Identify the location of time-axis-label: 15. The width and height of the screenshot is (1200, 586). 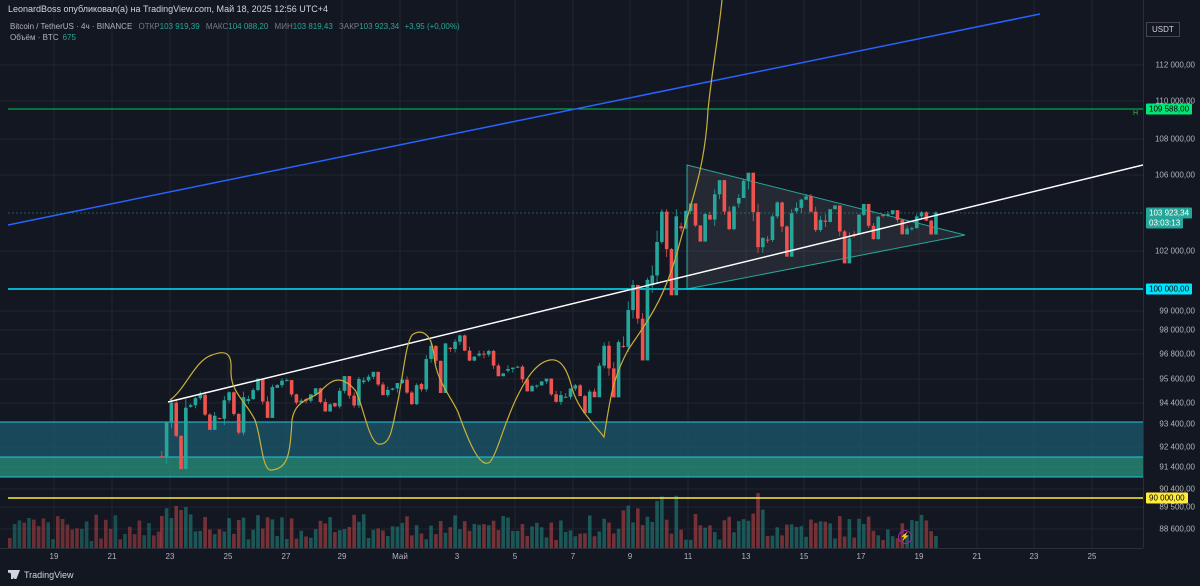
(804, 556).